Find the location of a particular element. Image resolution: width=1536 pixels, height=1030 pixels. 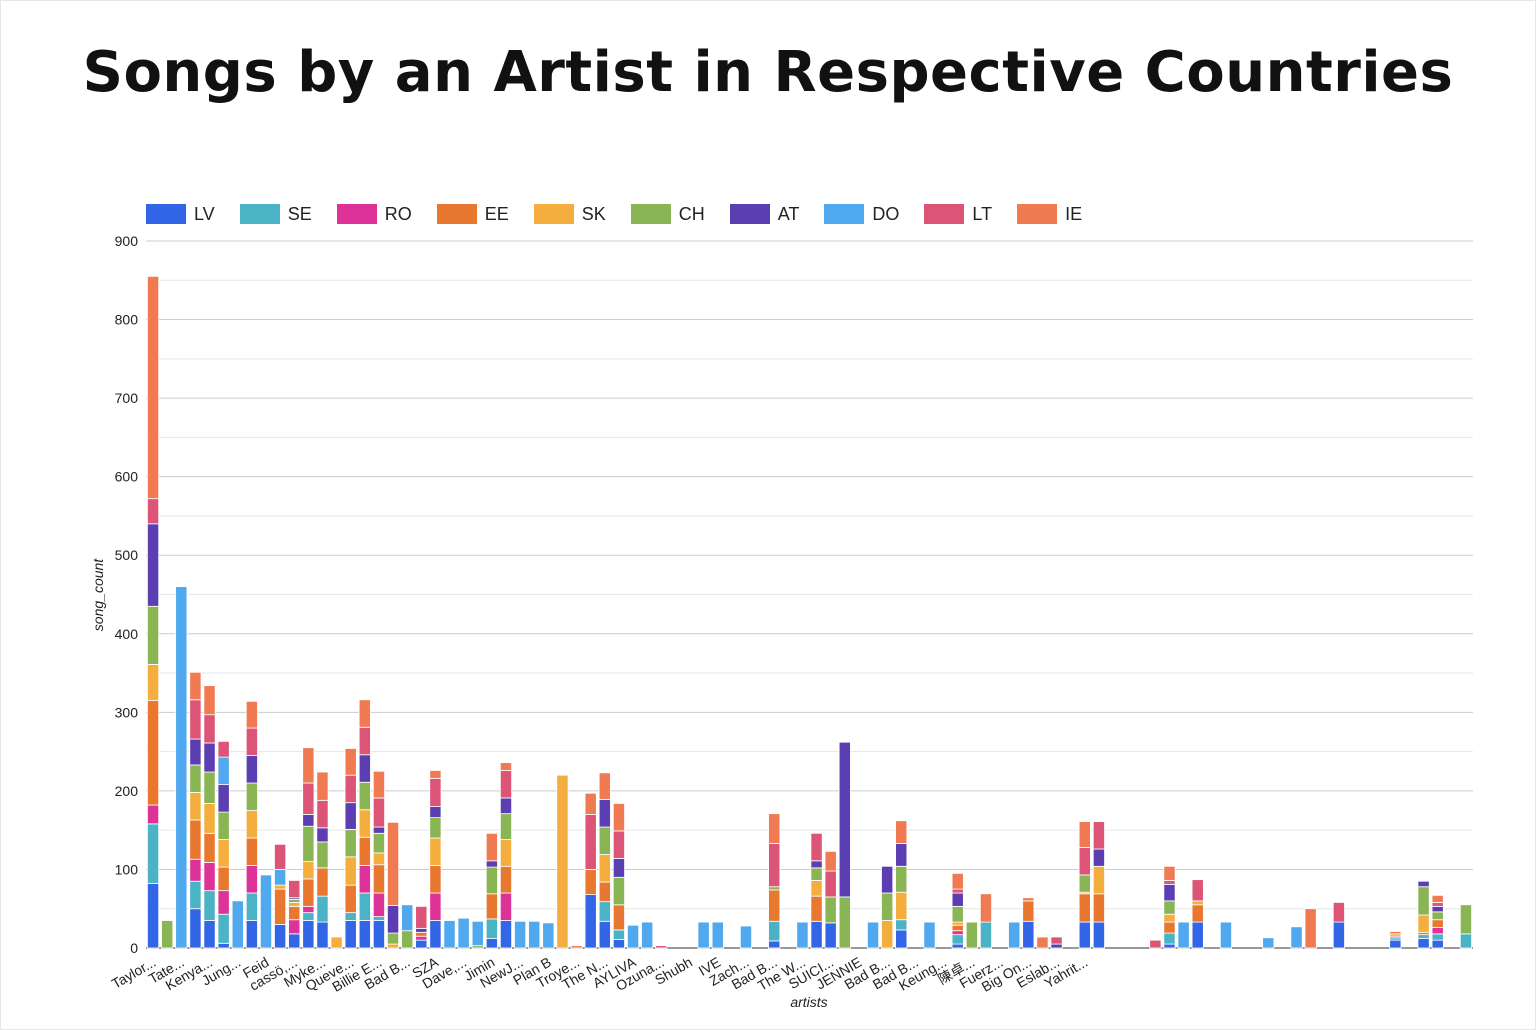

legend-item-se: SE is located at coordinates (275, 214).